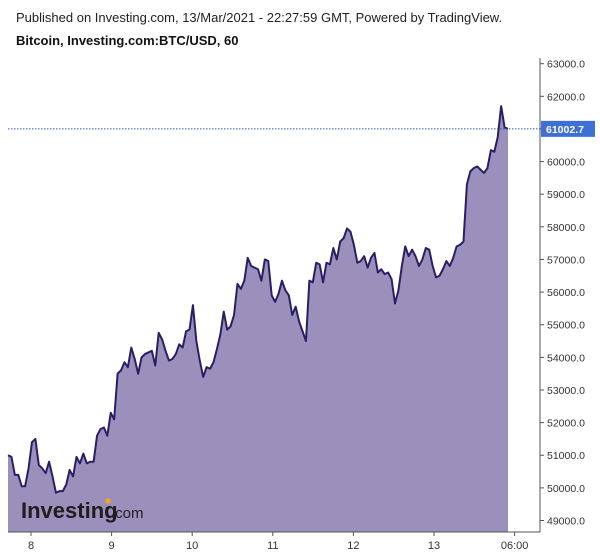 Image resolution: width=600 pixels, height=558 pixels. I want to click on symbol-title: Bitcoin, Investing.com:BTC/USD, 60, so click(127, 40).